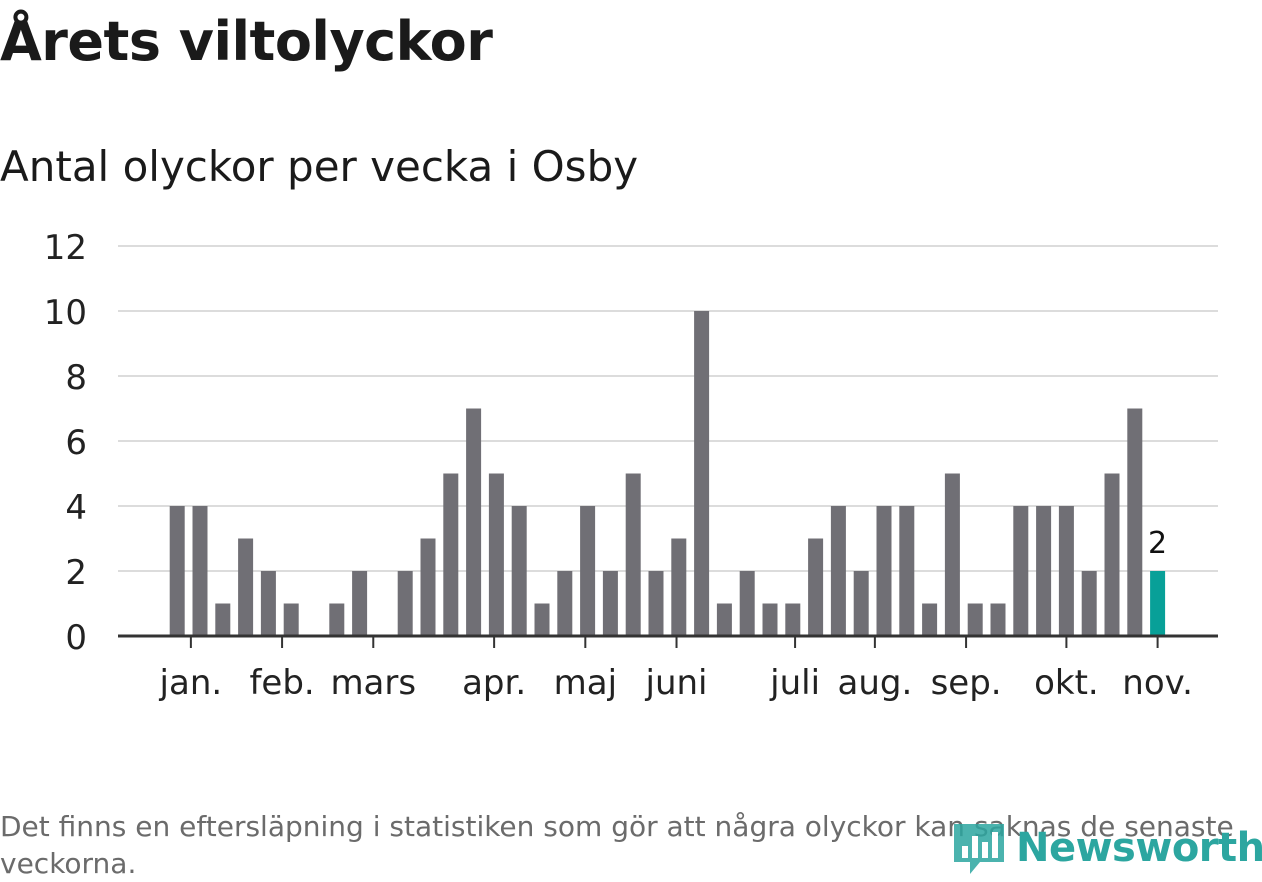 Image resolution: width=1262 pixels, height=882 pixels. What do you see at coordinates (979, 849) in the screenshot?
I see `bar-chart-icon` at bounding box center [979, 849].